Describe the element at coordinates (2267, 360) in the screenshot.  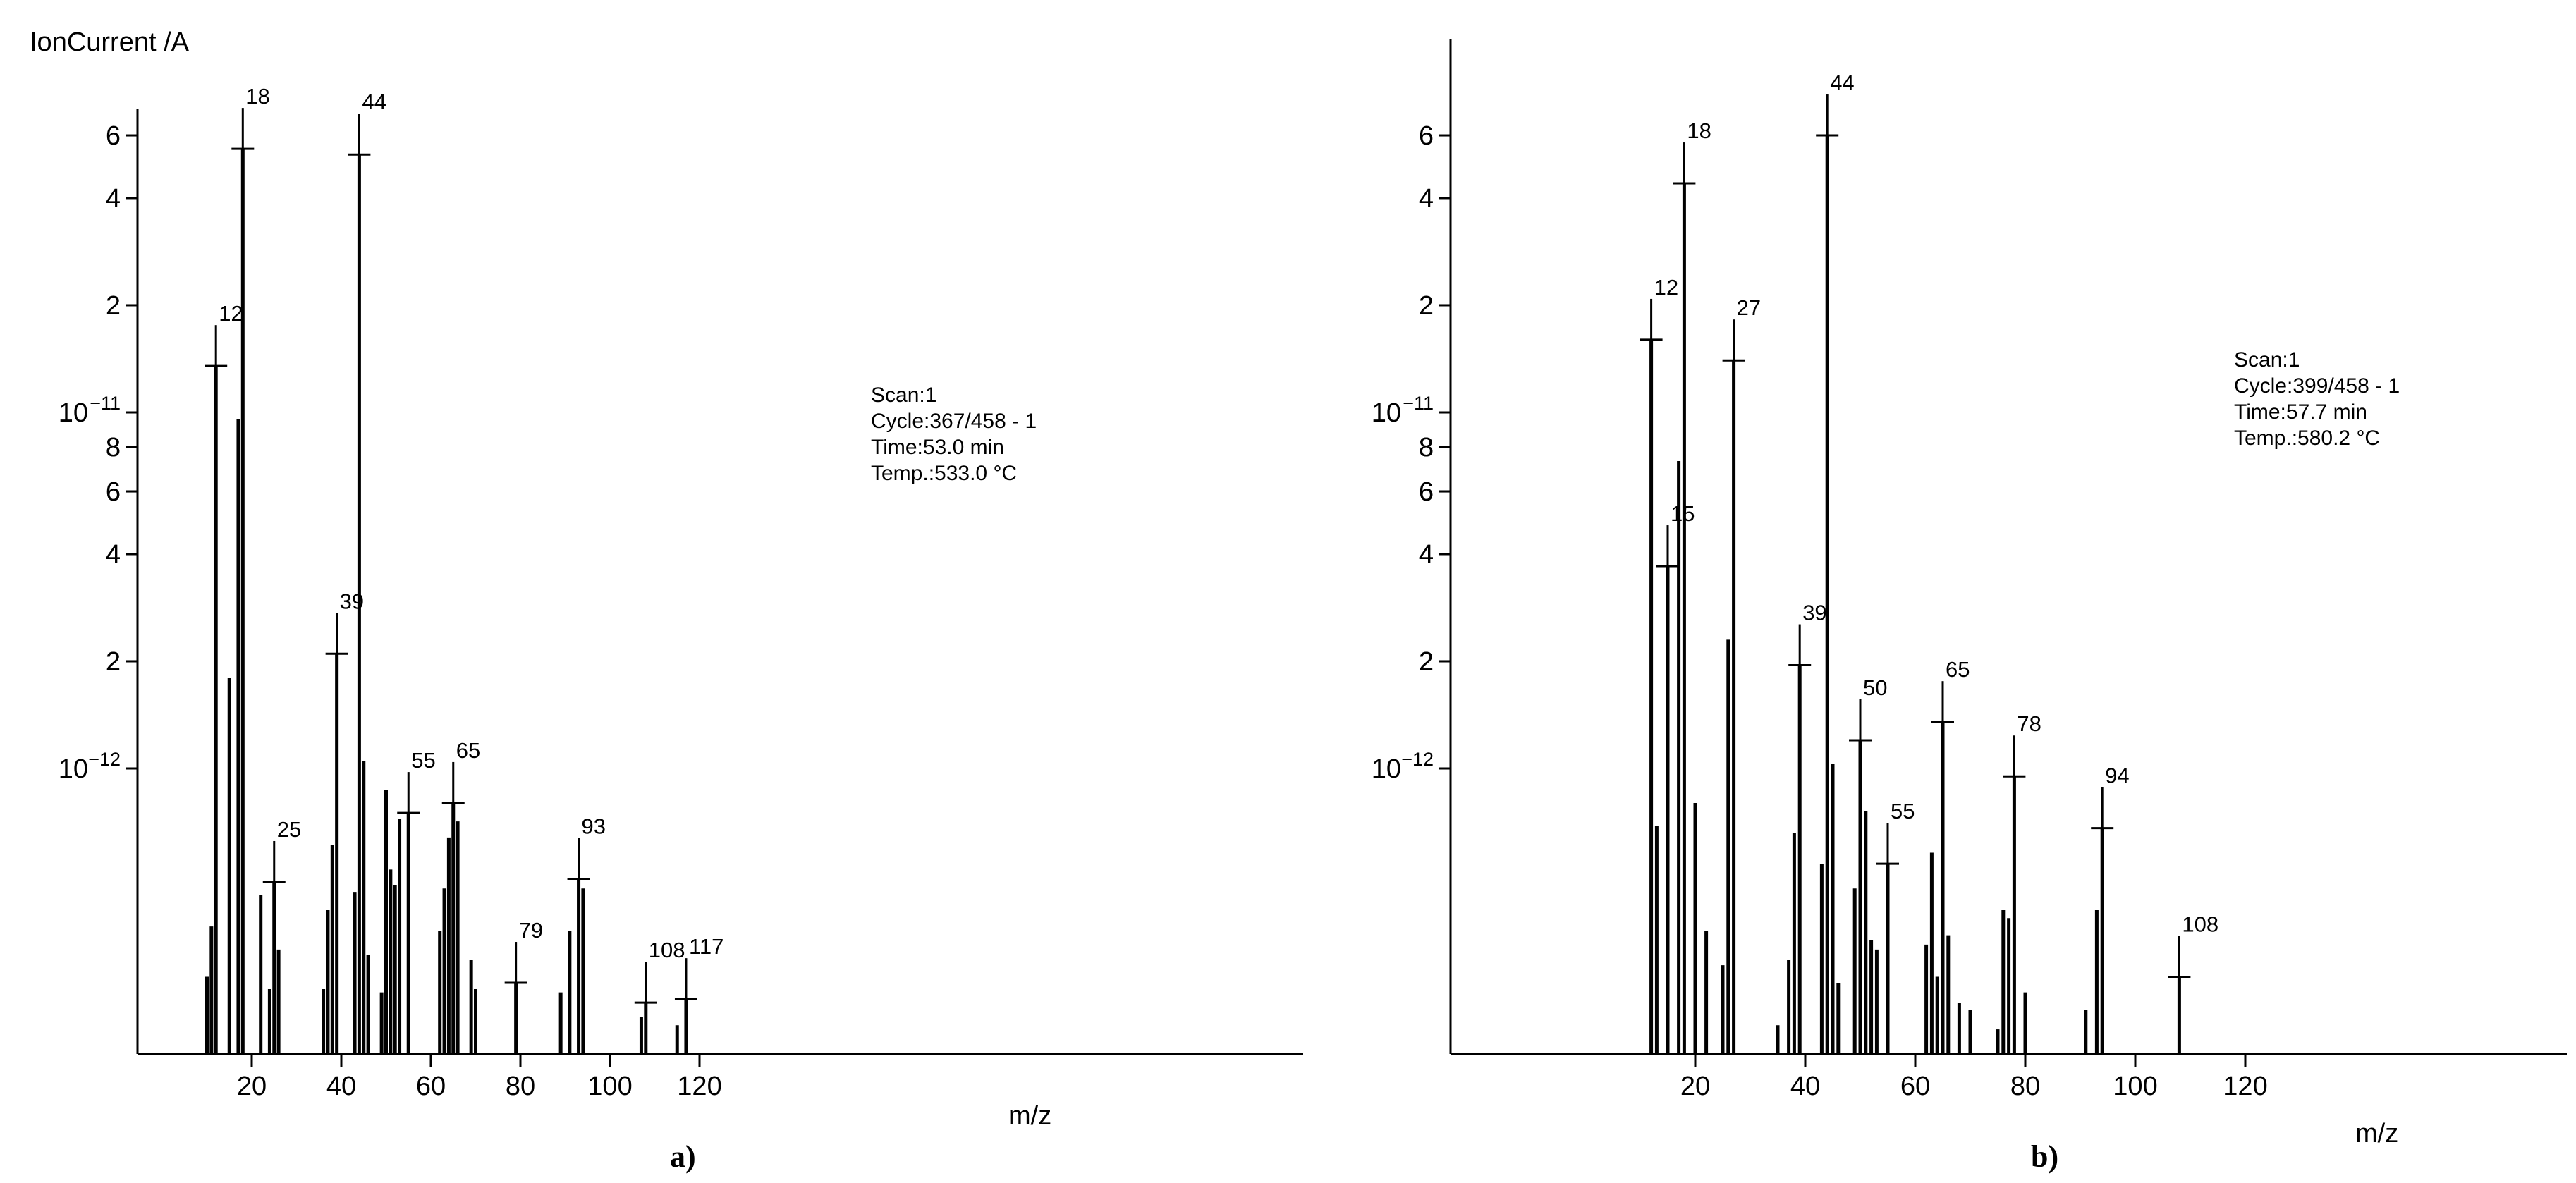
I see `panel-b-info-line-1: Scan:1` at that location.